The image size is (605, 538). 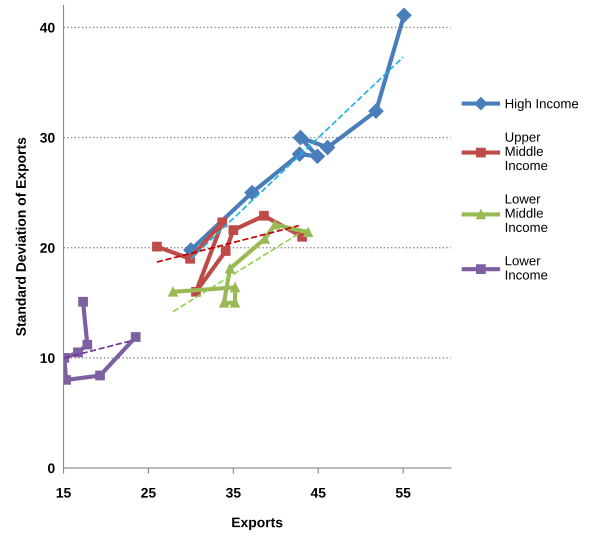 What do you see at coordinates (403, 493) in the screenshot?
I see `x-tick-label: 55` at bounding box center [403, 493].